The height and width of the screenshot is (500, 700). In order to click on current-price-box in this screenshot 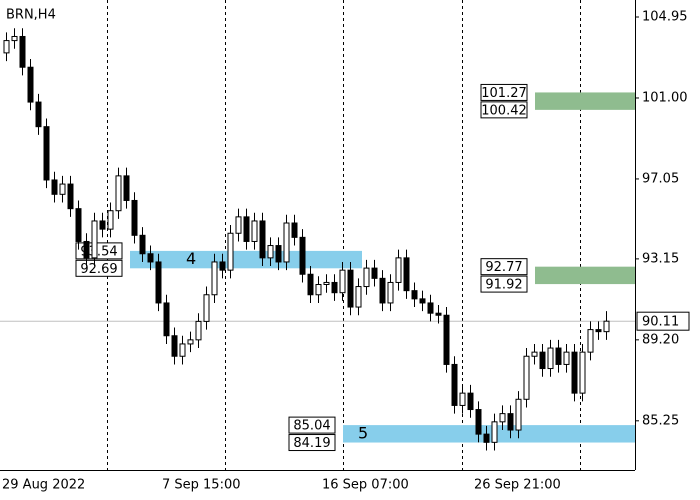, I will do `click(663, 321)`.